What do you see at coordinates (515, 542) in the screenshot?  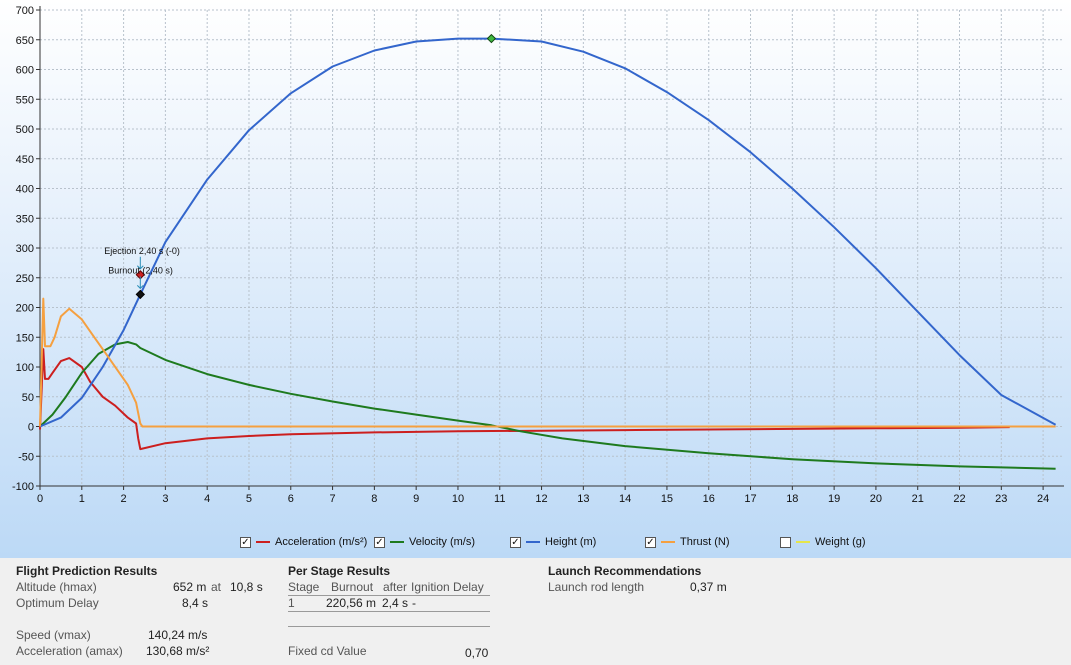 I see `height-checkbox: ✓` at bounding box center [515, 542].